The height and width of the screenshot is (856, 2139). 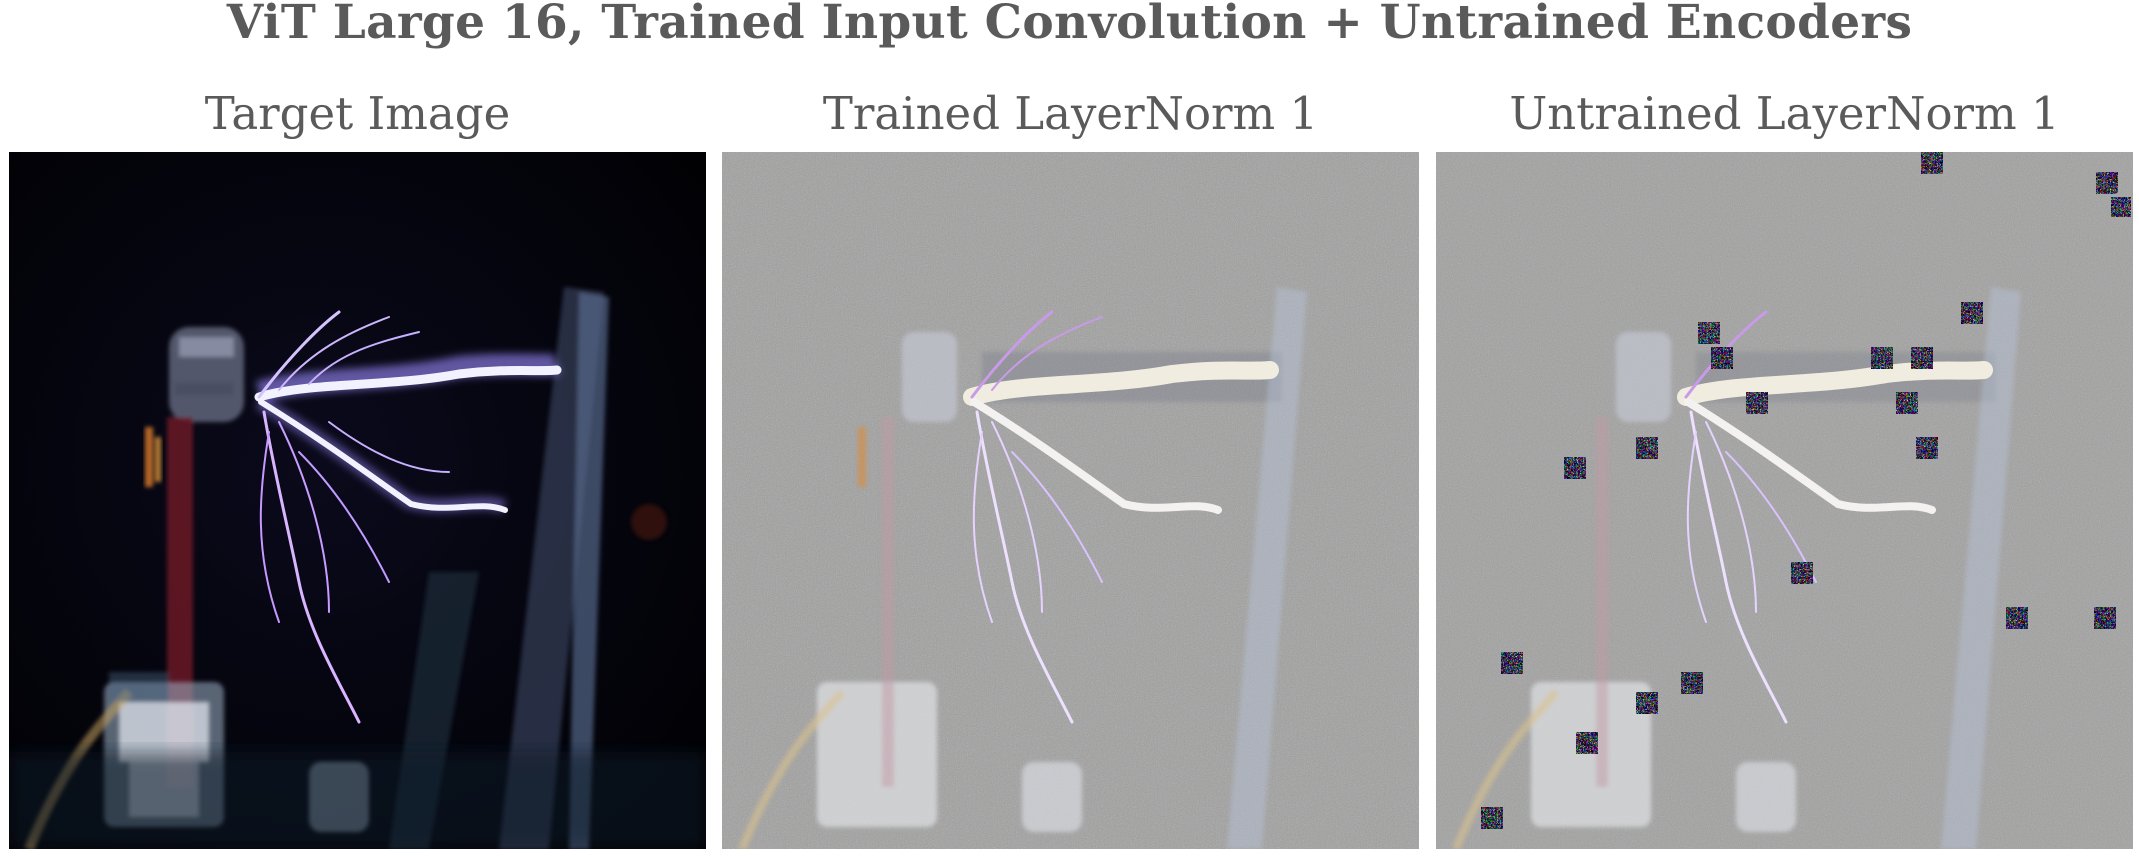 What do you see at coordinates (357, 113) in the screenshot?
I see `panel-title: Target Image` at bounding box center [357, 113].